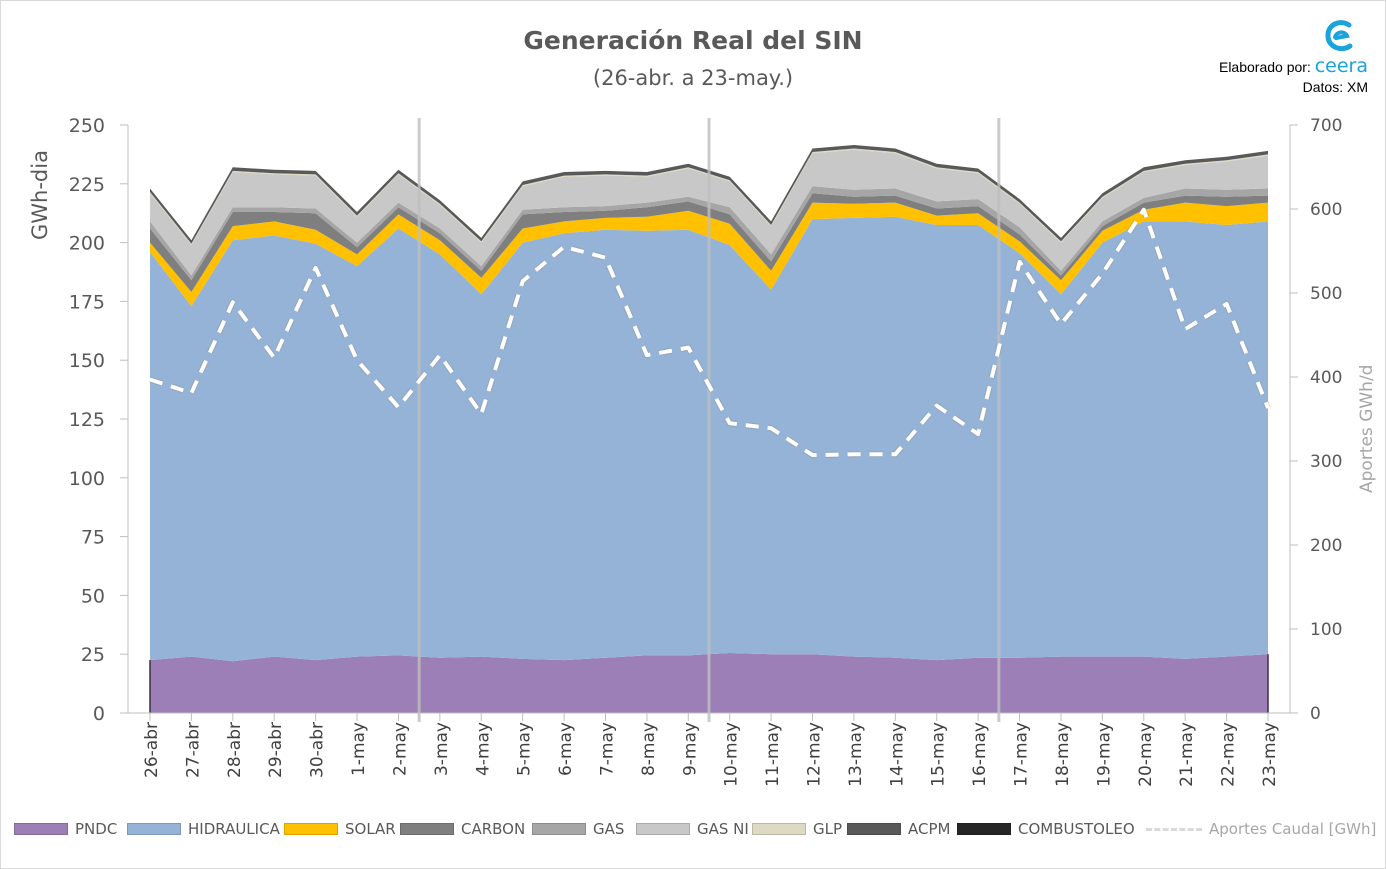 This screenshot has height=869, width=1386. What do you see at coordinates (93, 538) in the screenshot?
I see `y-tick-label-left: 75` at bounding box center [93, 538].